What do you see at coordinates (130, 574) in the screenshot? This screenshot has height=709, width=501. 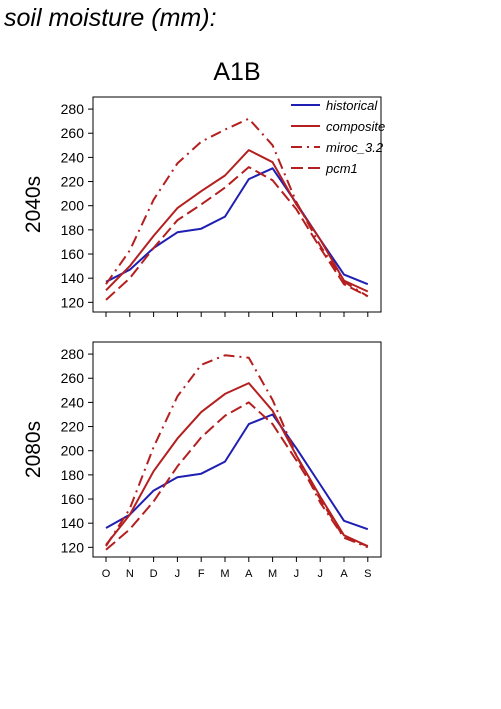 I see `x-tick-label: N` at bounding box center [130, 574].